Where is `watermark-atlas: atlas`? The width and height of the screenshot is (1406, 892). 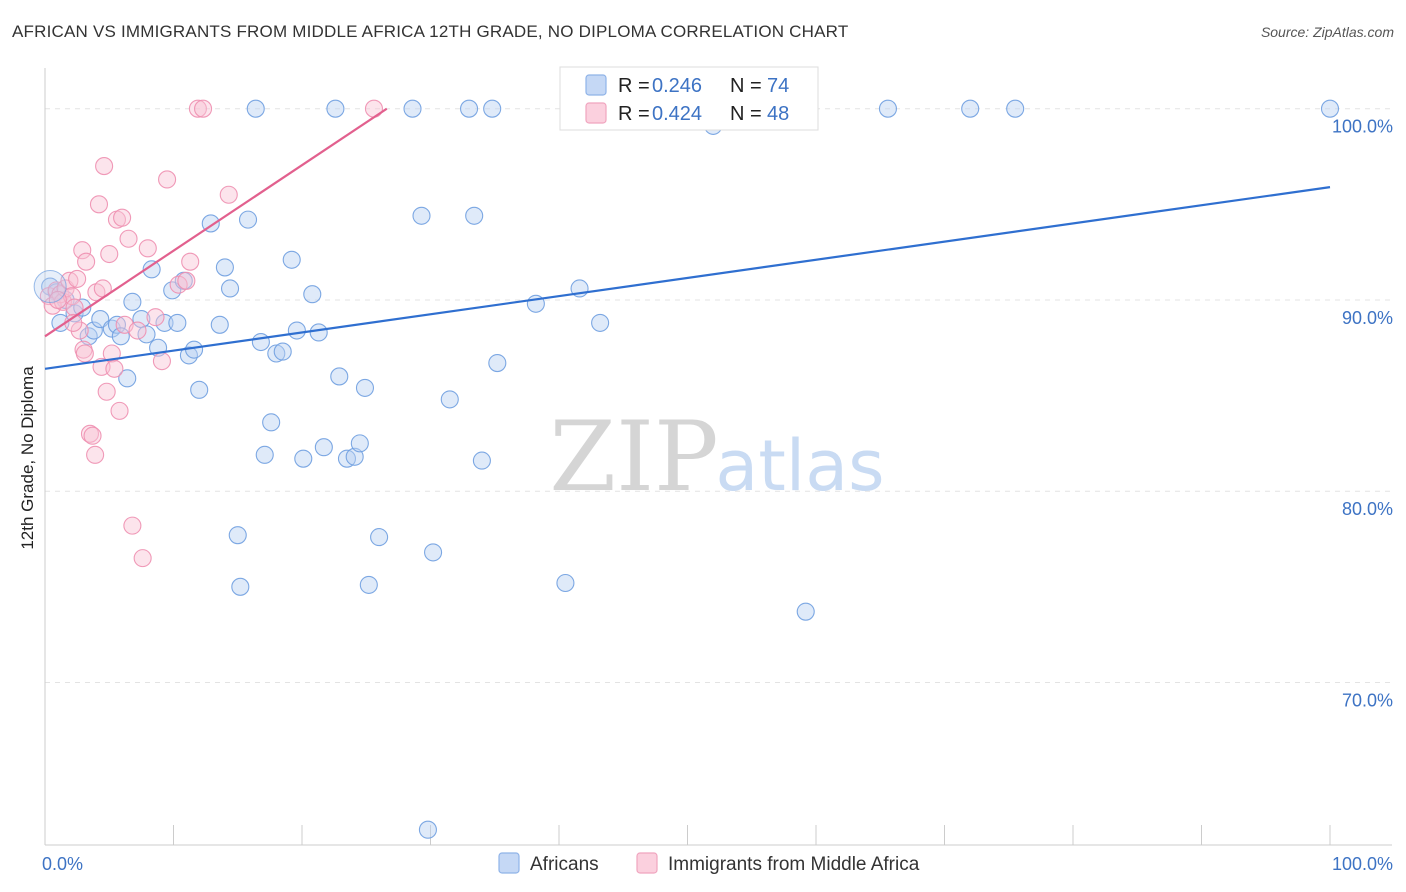 watermark-atlas: atlas is located at coordinates (799, 466).